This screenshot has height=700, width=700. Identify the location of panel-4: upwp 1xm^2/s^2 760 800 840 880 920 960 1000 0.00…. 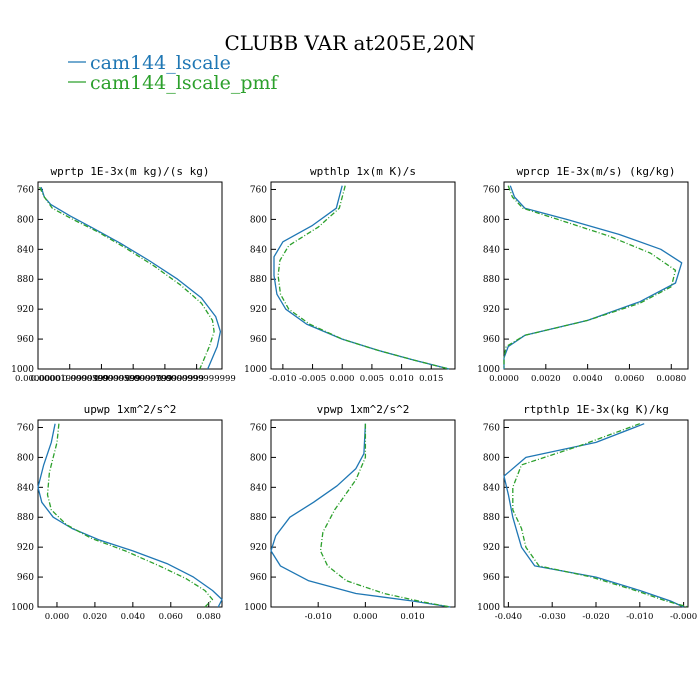
(117, 512).